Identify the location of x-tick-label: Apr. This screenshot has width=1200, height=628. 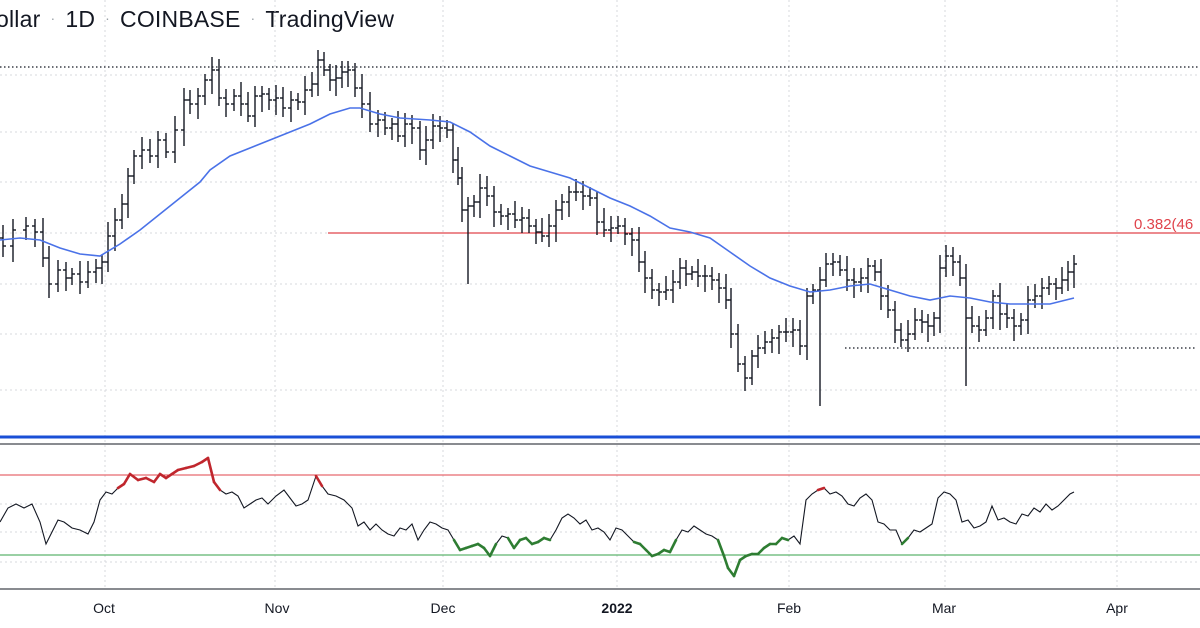
(1117, 608).